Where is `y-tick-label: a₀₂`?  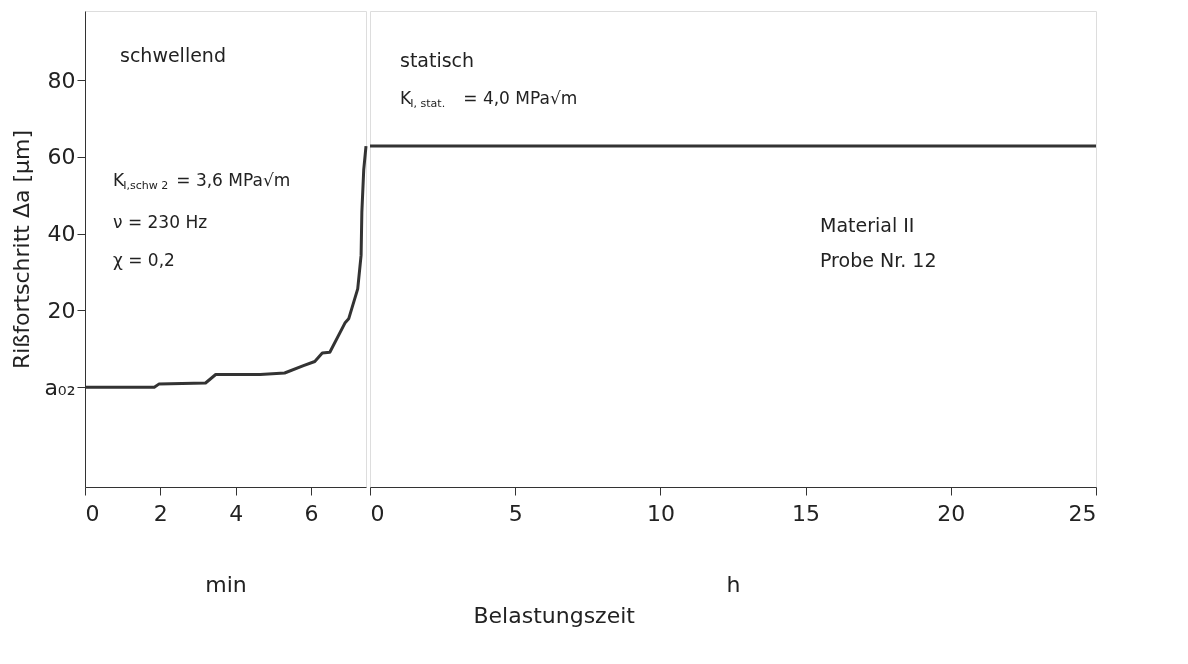 y-tick-label: a₀₂ is located at coordinates (60, 387).